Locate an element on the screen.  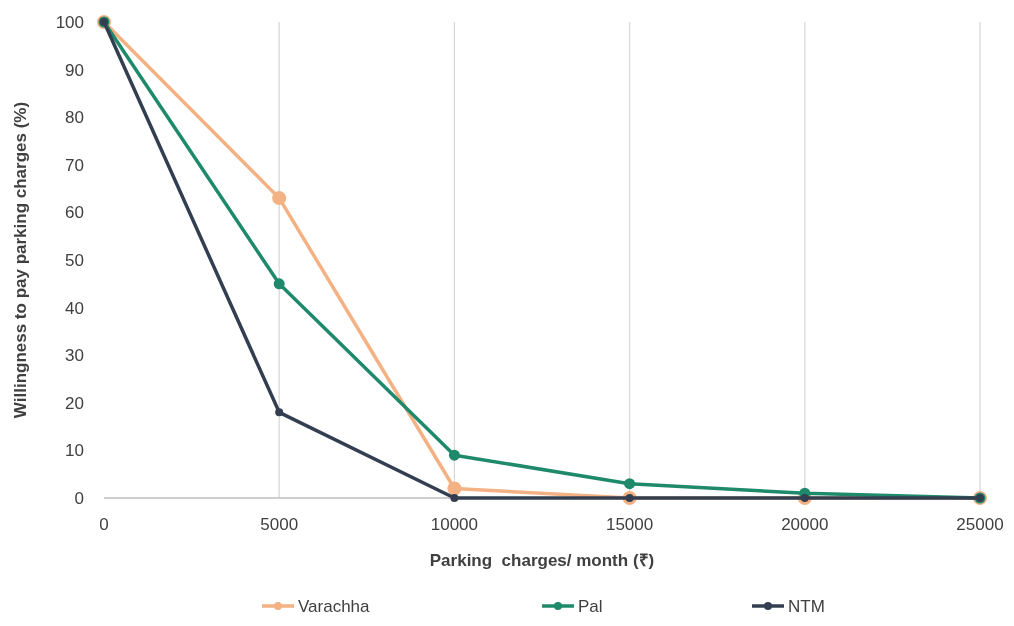
y-tick-label: 30 is located at coordinates (74, 356).